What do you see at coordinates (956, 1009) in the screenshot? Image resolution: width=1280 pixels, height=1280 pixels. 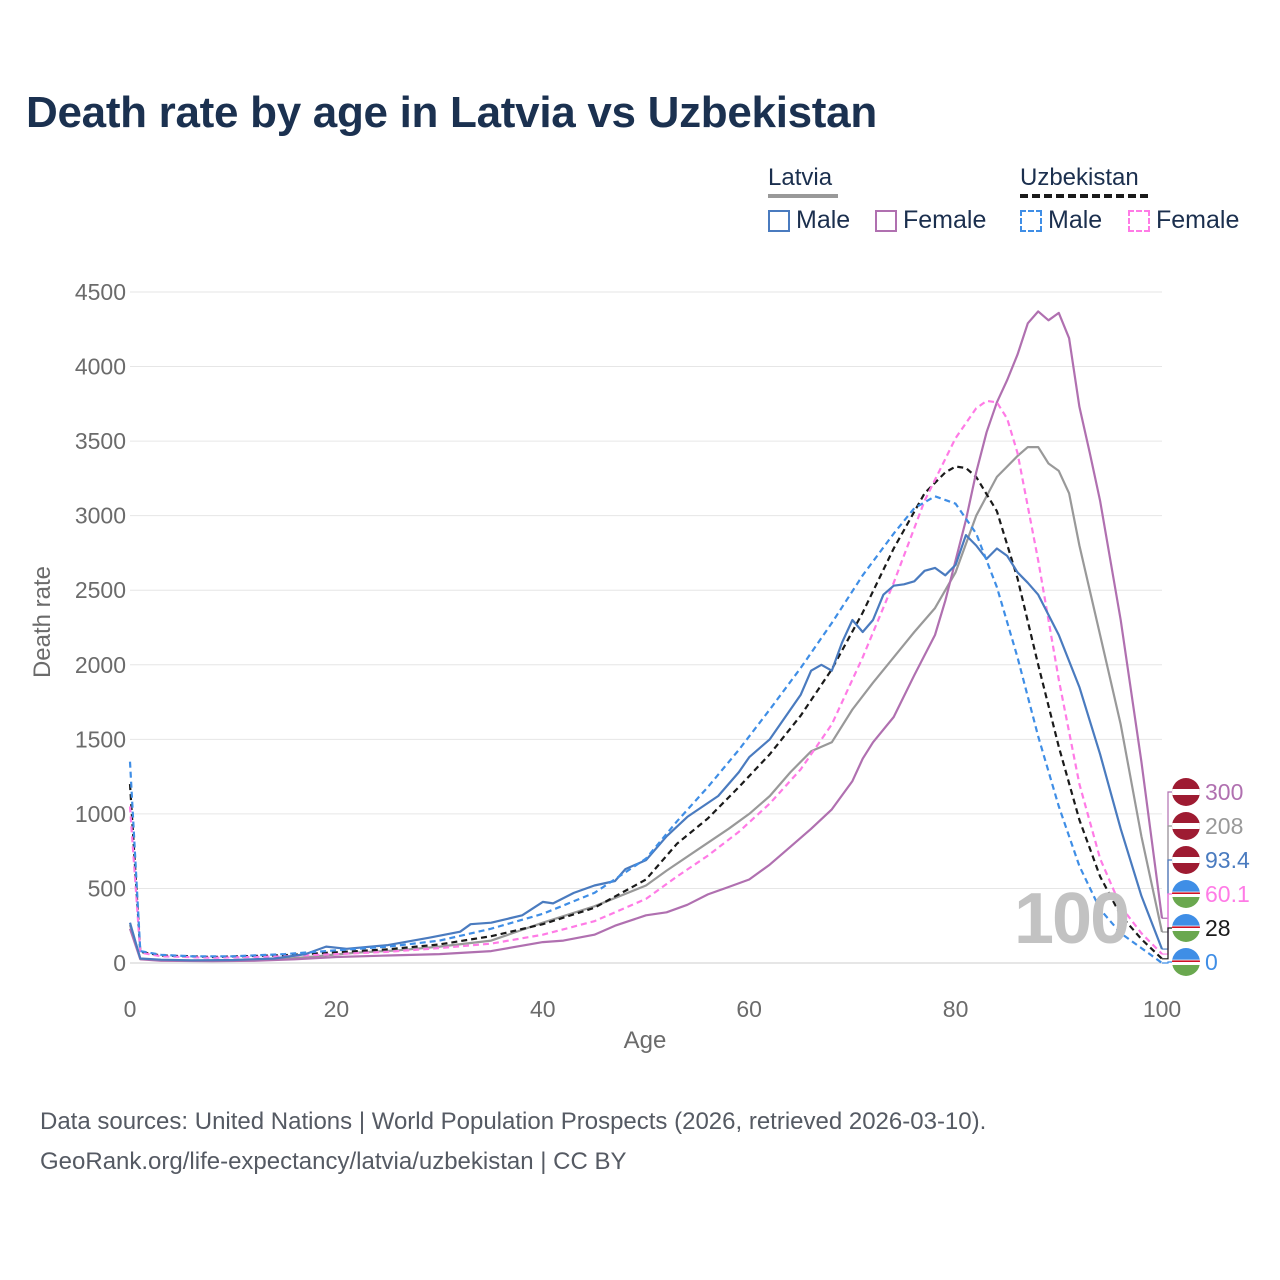 I see `x-tick-label-80: 80` at bounding box center [956, 1009].